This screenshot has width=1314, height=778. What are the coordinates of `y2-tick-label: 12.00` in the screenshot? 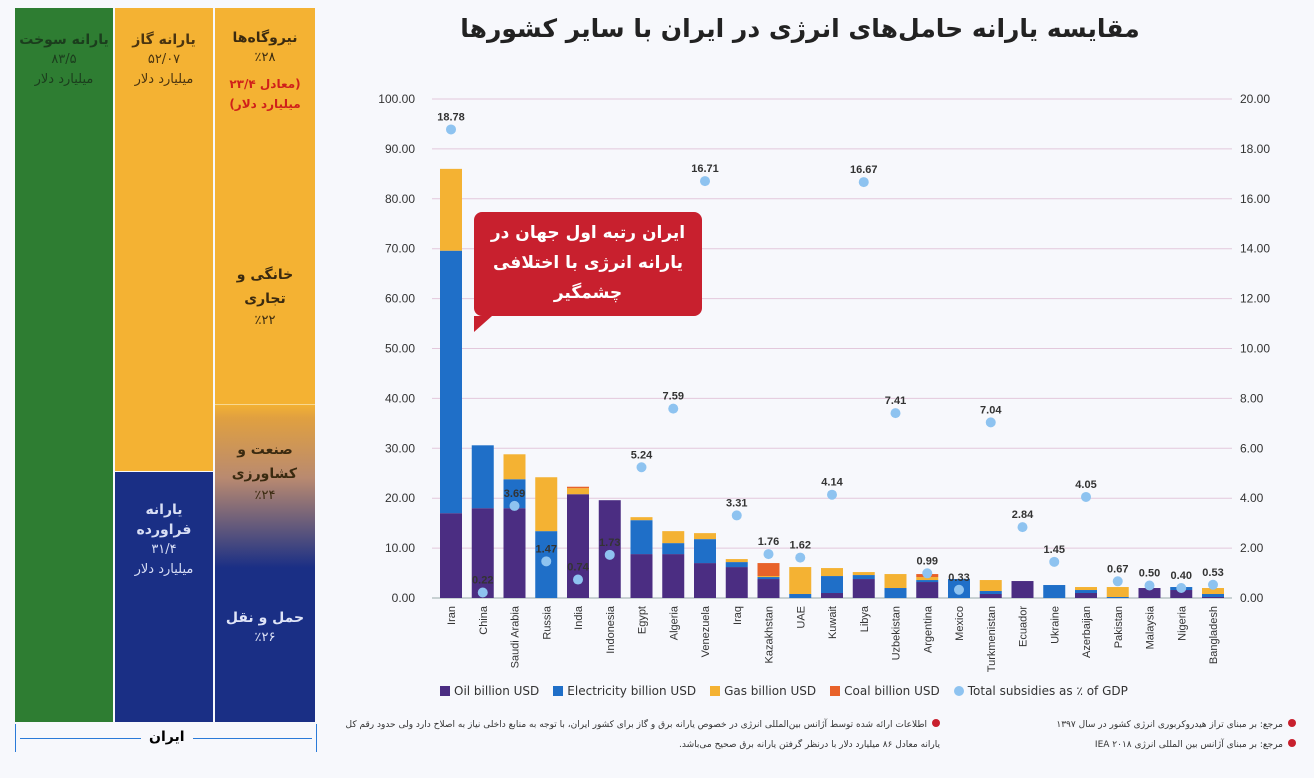 It's located at (1255, 299).